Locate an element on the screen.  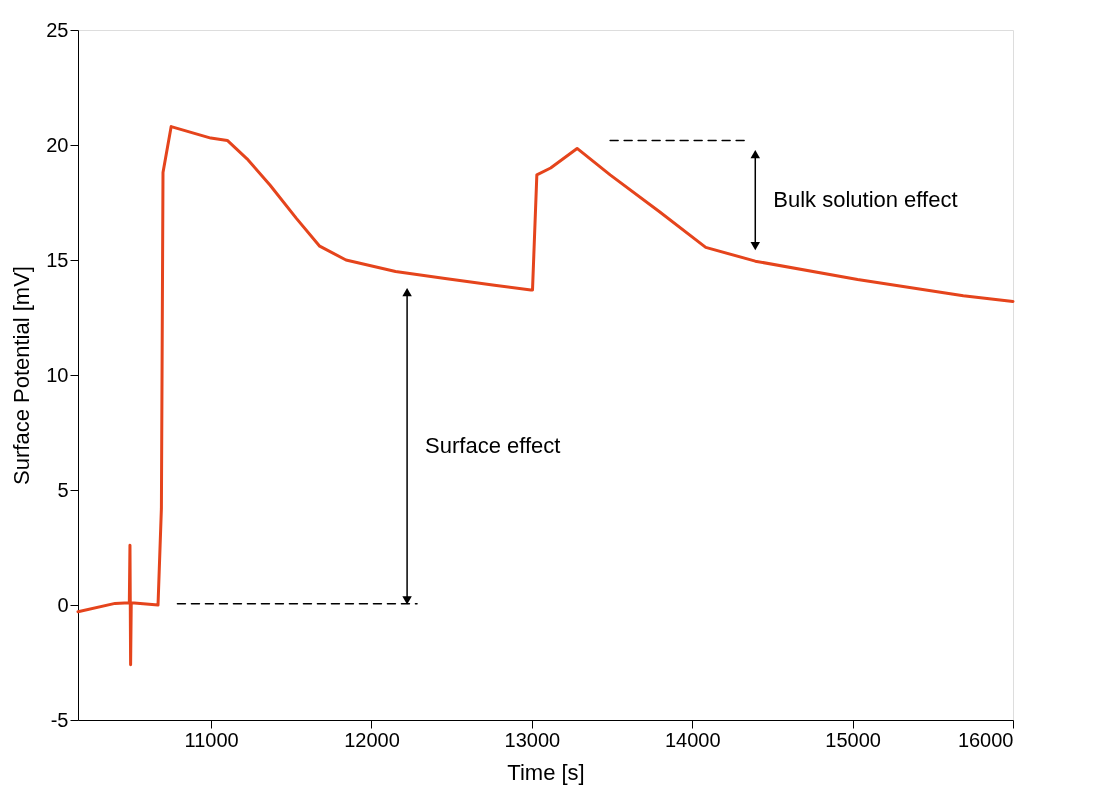
y-tick-label: -5 is located at coordinates (59, 719).